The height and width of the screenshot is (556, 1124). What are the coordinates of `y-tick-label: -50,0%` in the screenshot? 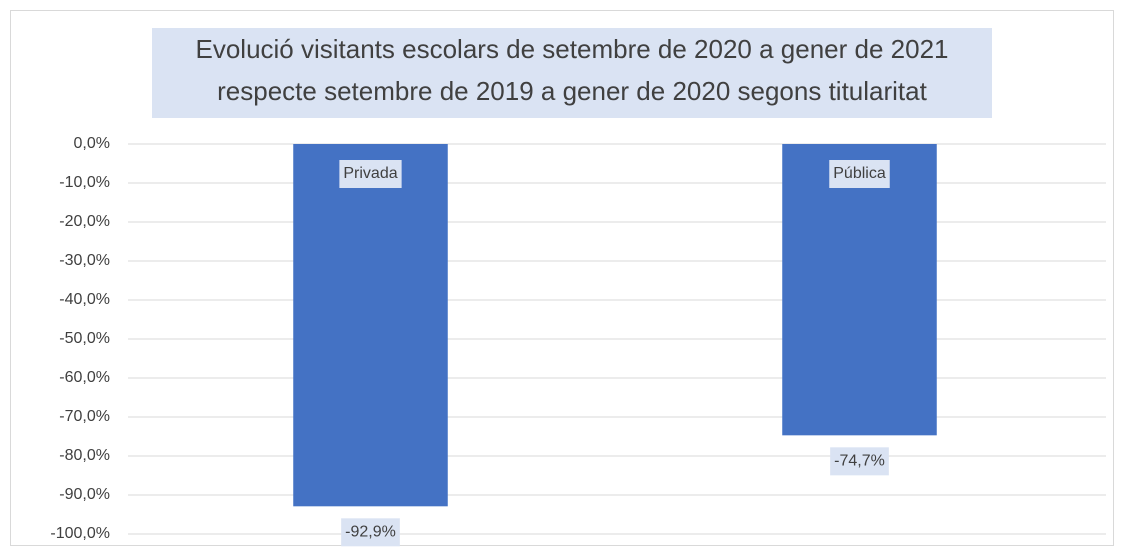 It's located at (84, 338).